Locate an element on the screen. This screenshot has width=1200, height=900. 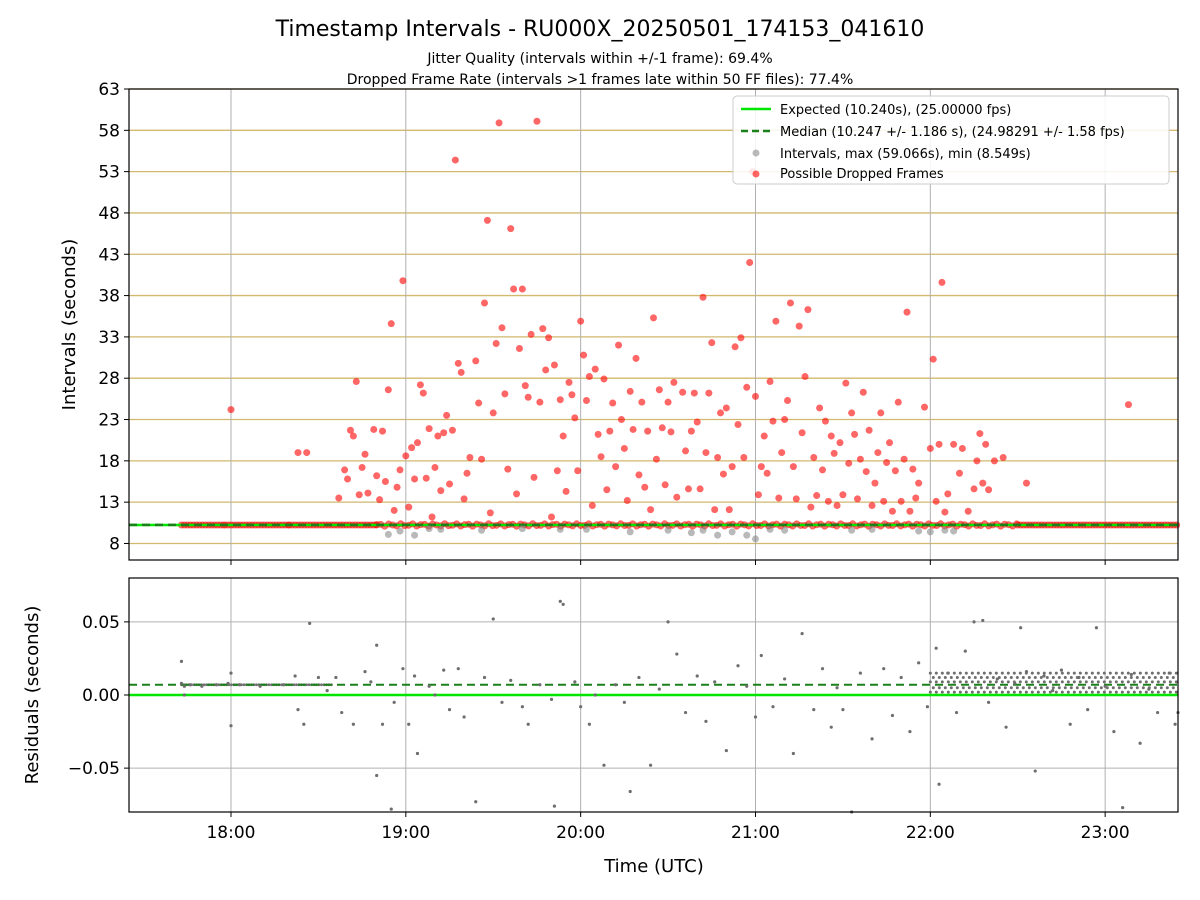
x-tick-label: 18:00 is located at coordinates (230, 833).